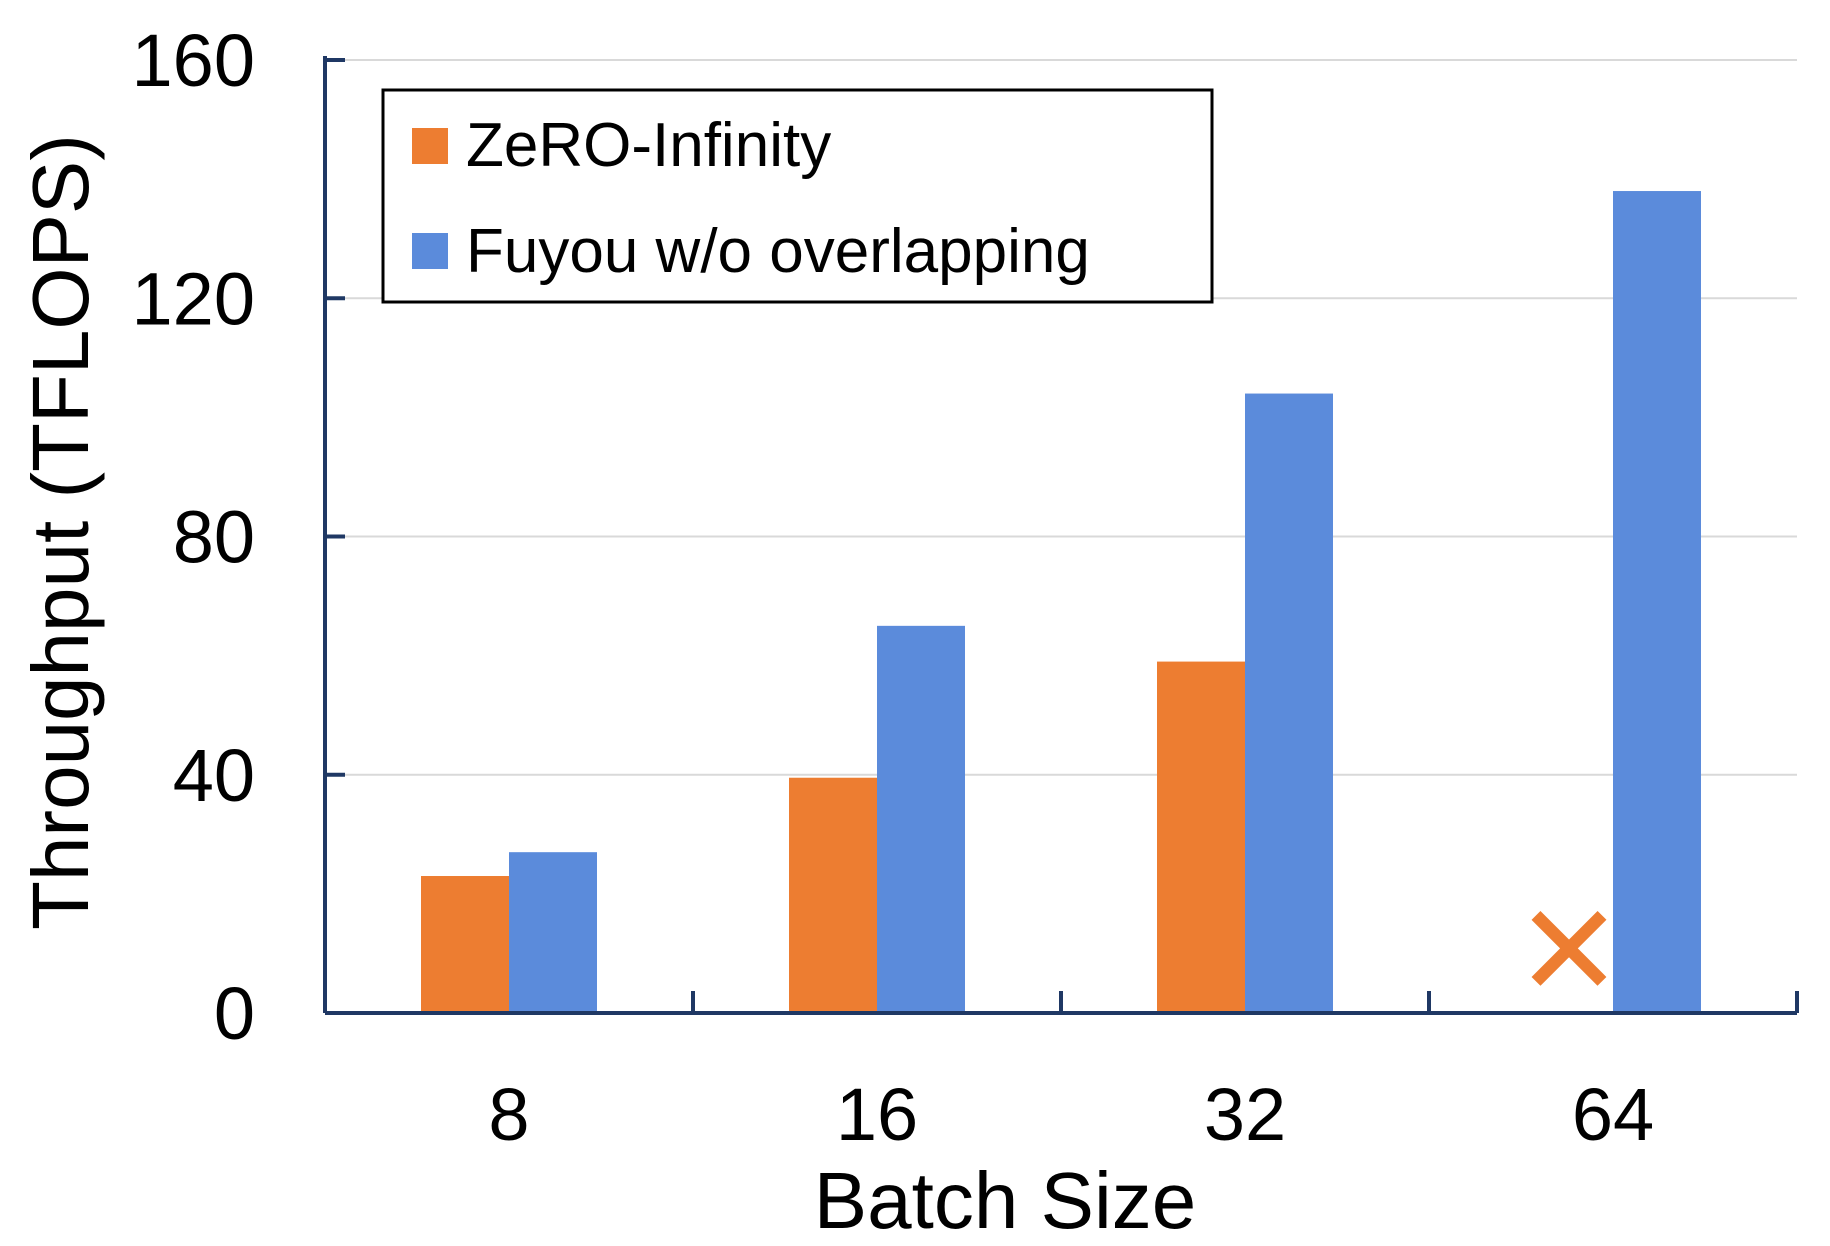  I want to click on x-tick-label-16: 16, so click(877, 1114).